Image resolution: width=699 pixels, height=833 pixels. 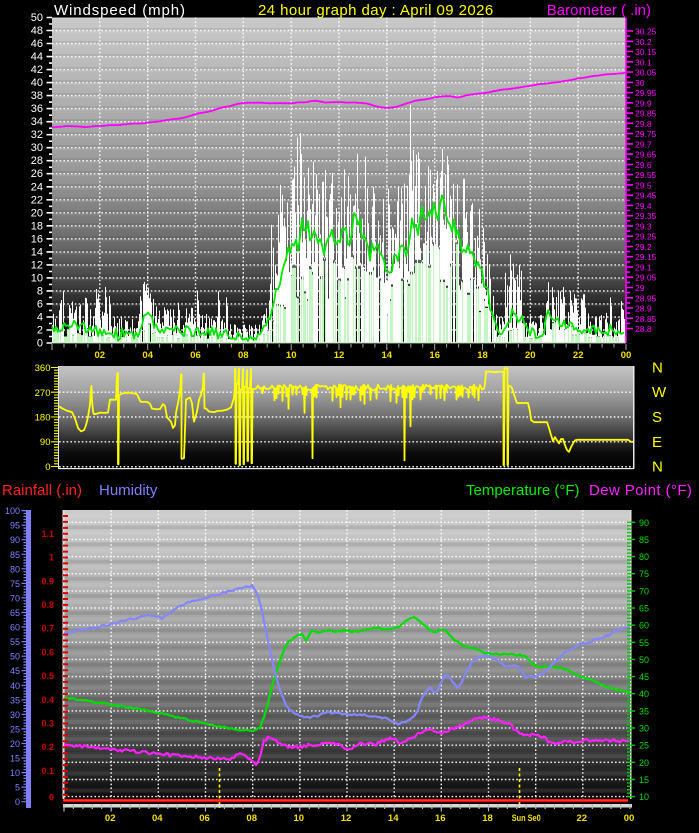 I want to click on svg-text: 29.1, so click(x=643, y=268).